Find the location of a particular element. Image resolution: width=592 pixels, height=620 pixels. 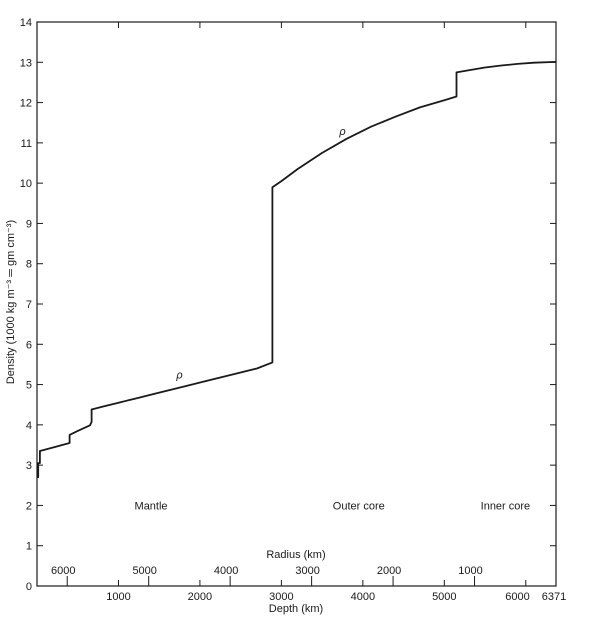

region-labels: Mantle Outer core Inner core is located at coordinates (333, 506).